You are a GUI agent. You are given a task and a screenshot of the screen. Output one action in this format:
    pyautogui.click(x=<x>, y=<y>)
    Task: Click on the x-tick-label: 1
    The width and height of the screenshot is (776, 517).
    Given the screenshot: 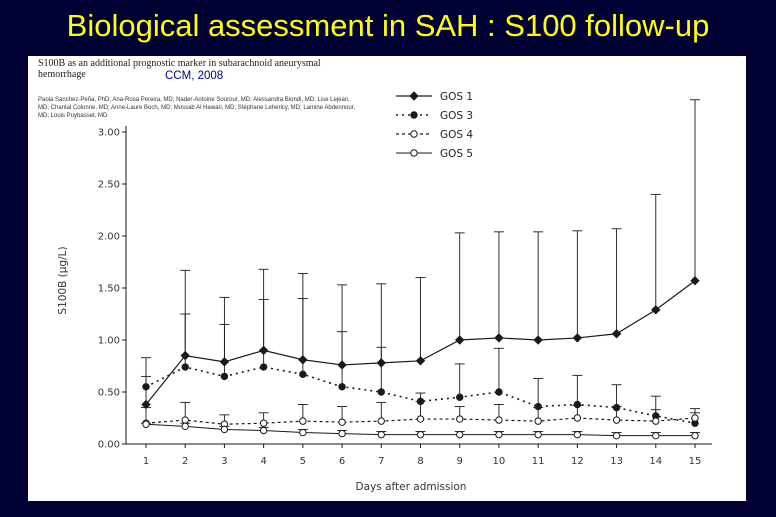 What is the action you would take?
    pyautogui.click(x=146, y=461)
    